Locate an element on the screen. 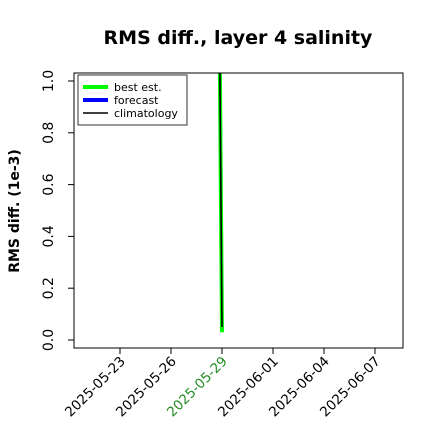  legend-label: climatology is located at coordinates (146, 113).